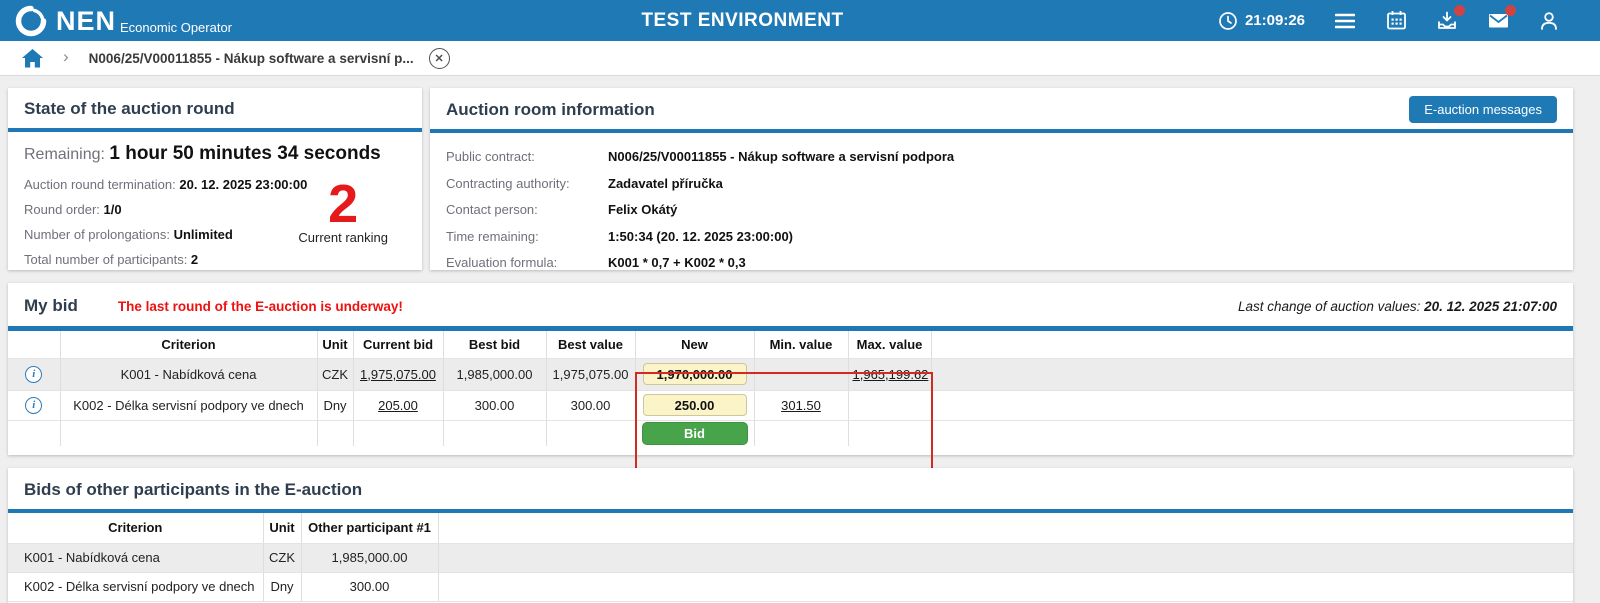 This screenshot has width=1600, height=603. What do you see at coordinates (495, 405) in the screenshot?
I see `best-bid-cell: 300.00` at bounding box center [495, 405].